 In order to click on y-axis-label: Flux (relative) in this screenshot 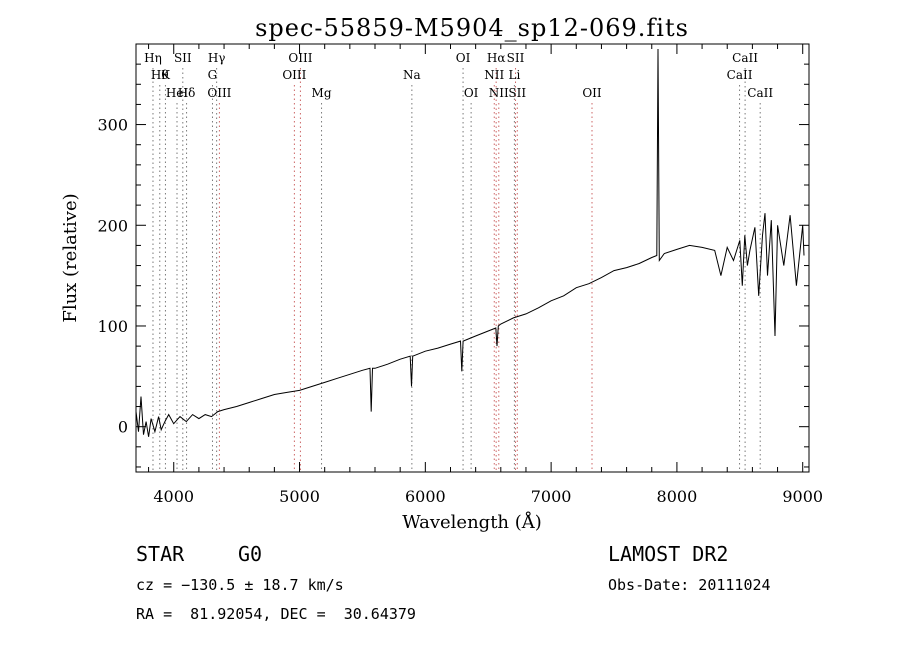, I will do `click(70, 257)`.